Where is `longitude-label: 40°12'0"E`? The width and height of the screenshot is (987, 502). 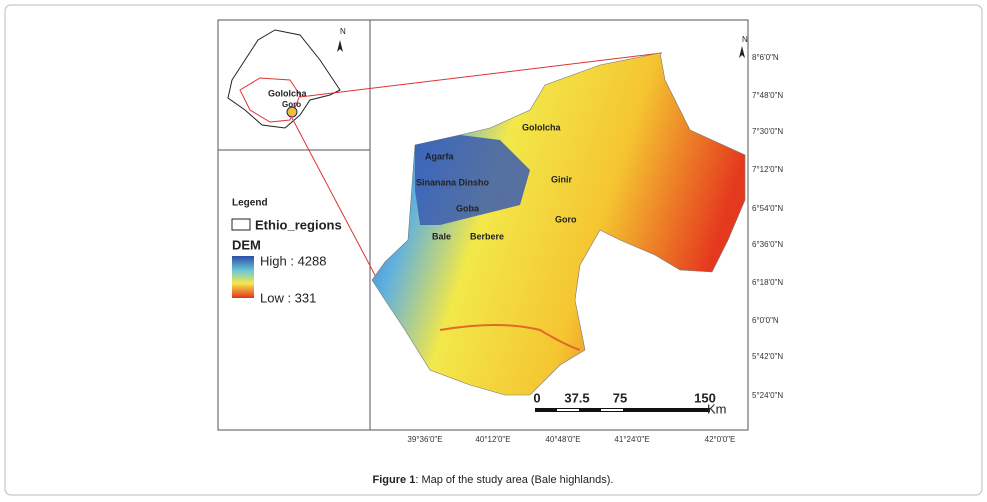 longitude-label: 40°12'0"E is located at coordinates (492, 439).